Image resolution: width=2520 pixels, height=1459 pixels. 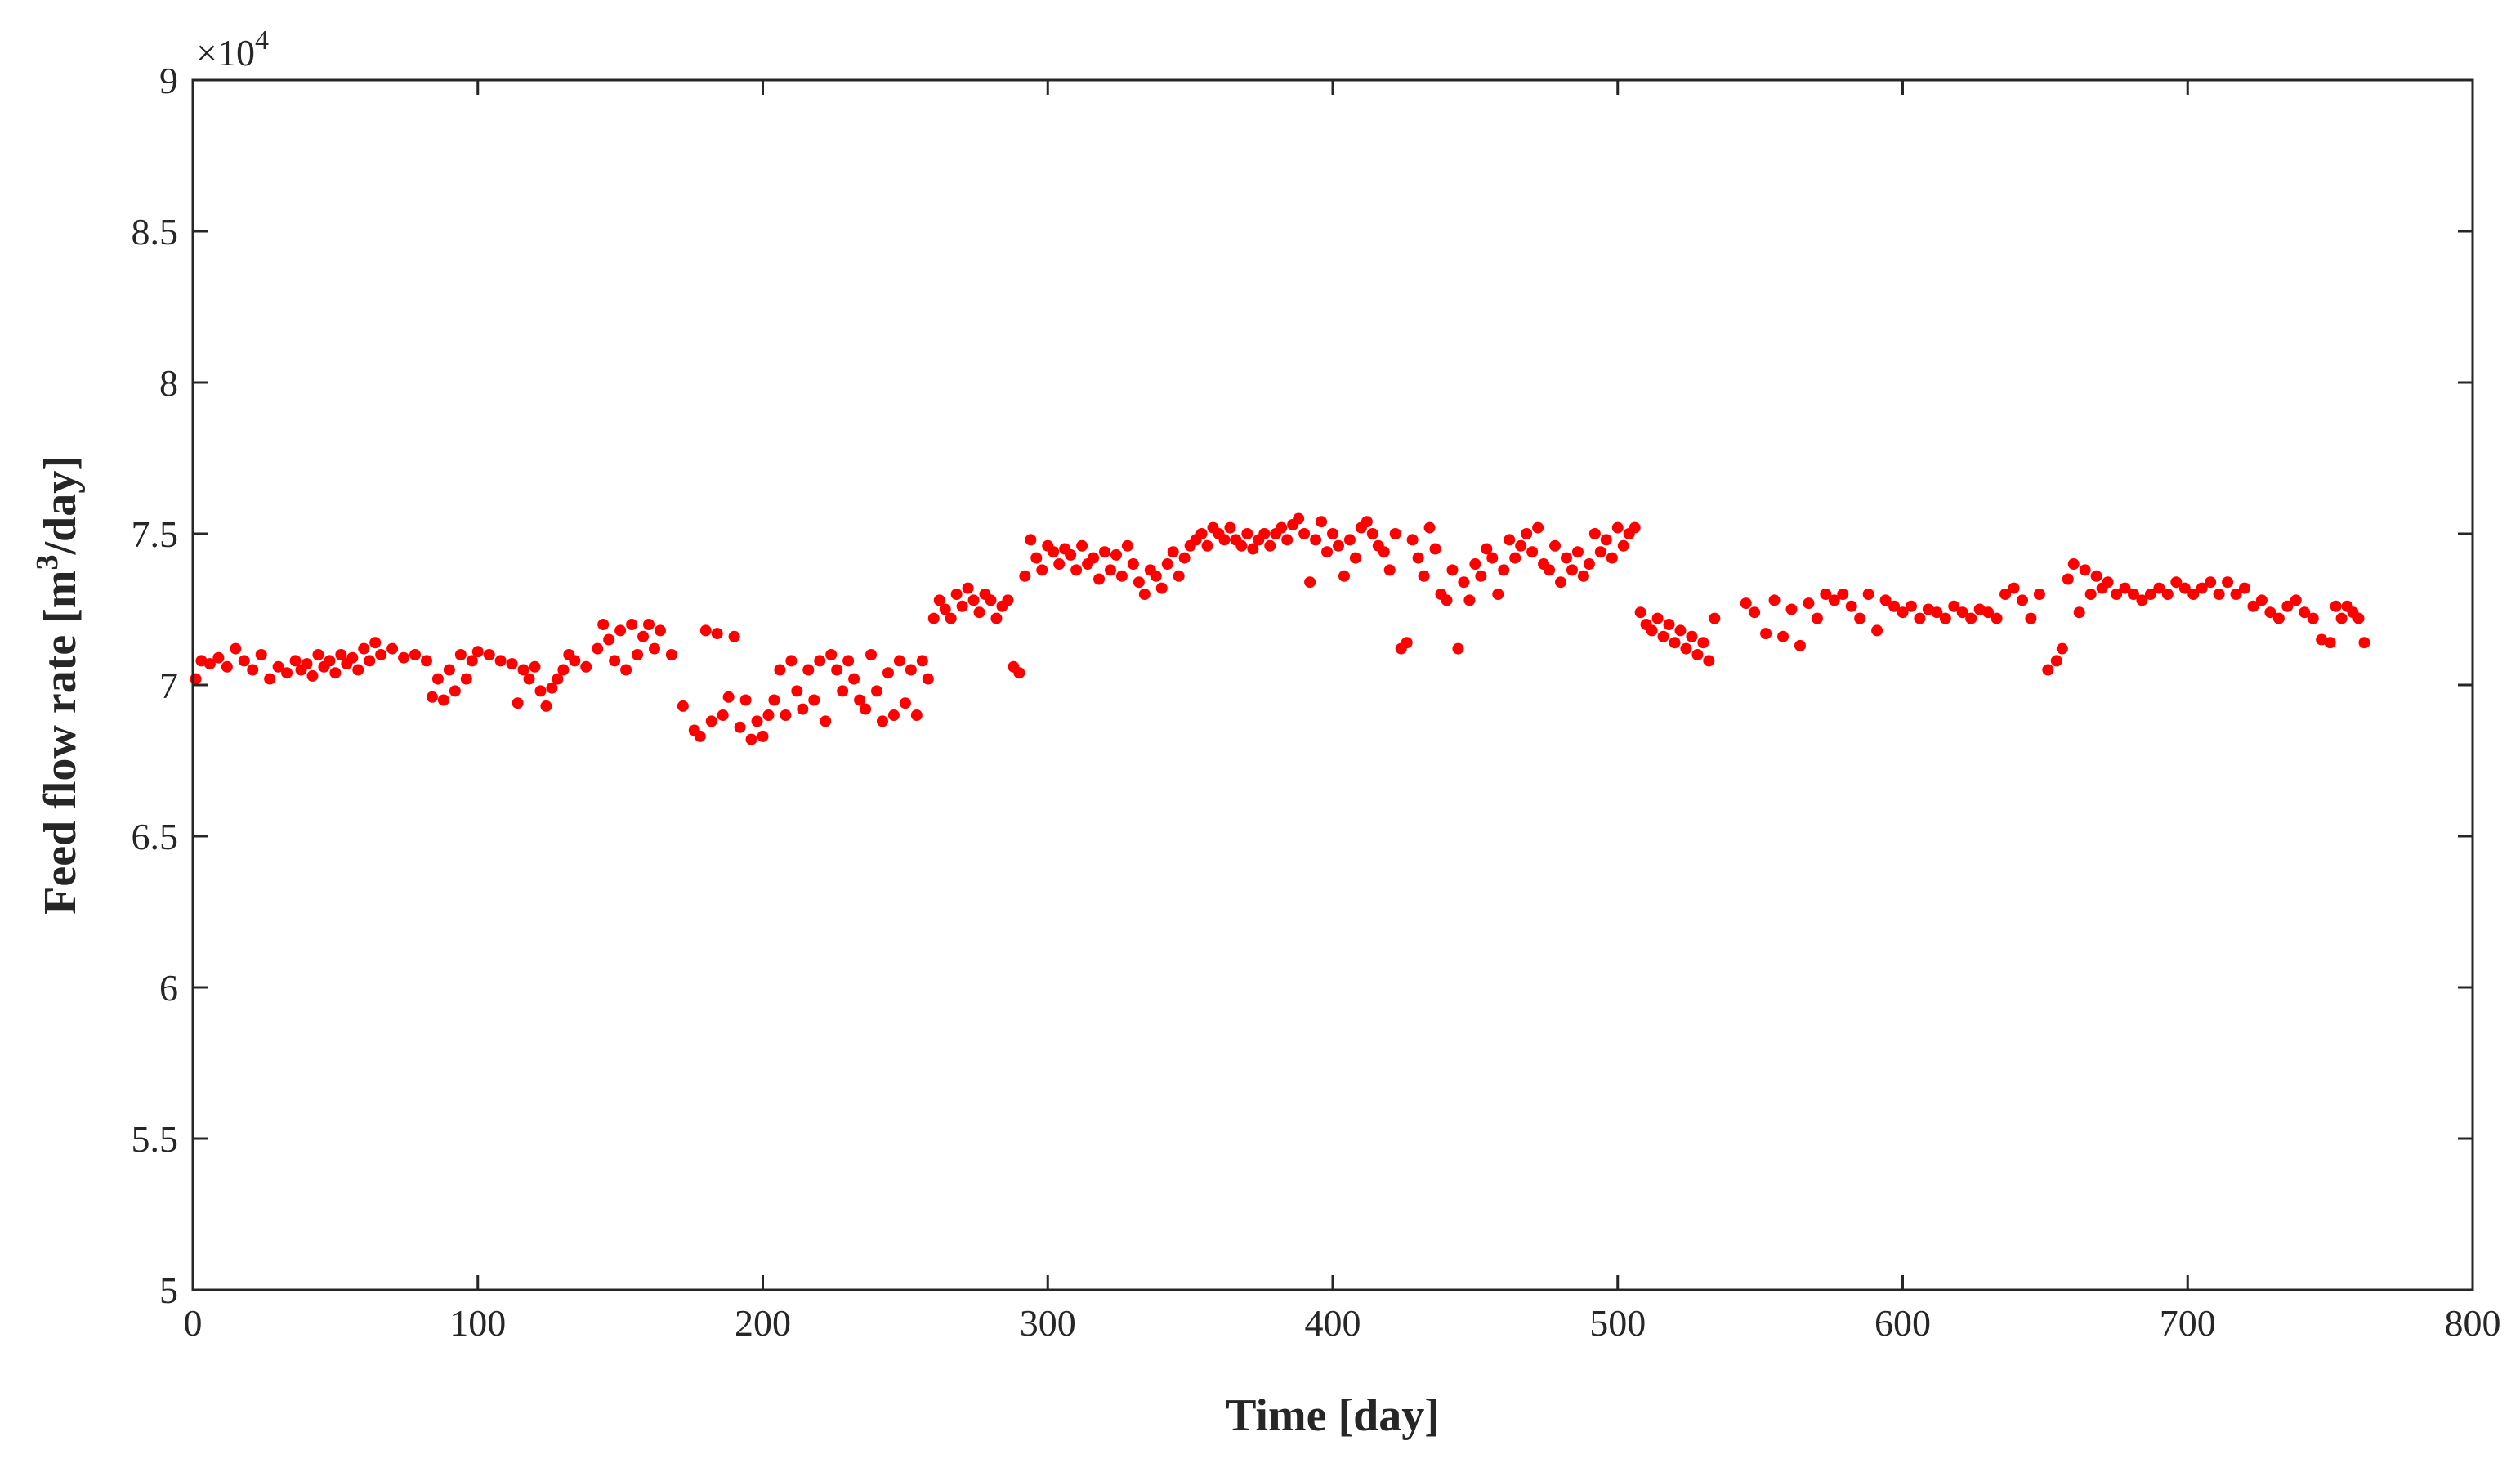 What do you see at coordinates (1280, 628) in the screenshot?
I see `data-points` at bounding box center [1280, 628].